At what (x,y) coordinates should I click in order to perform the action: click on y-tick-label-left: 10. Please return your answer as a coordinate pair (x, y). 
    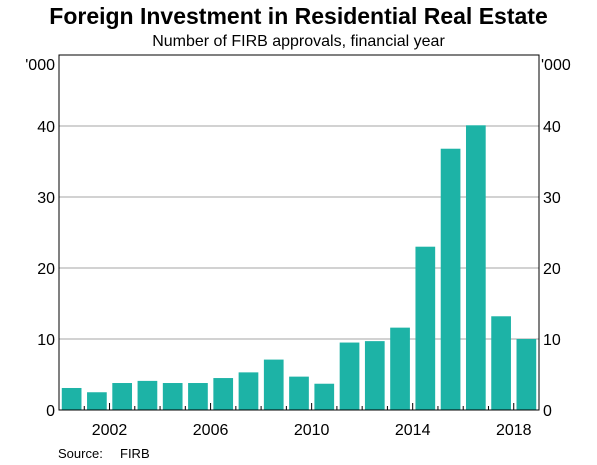
    Looking at the image, I should click on (46, 340).